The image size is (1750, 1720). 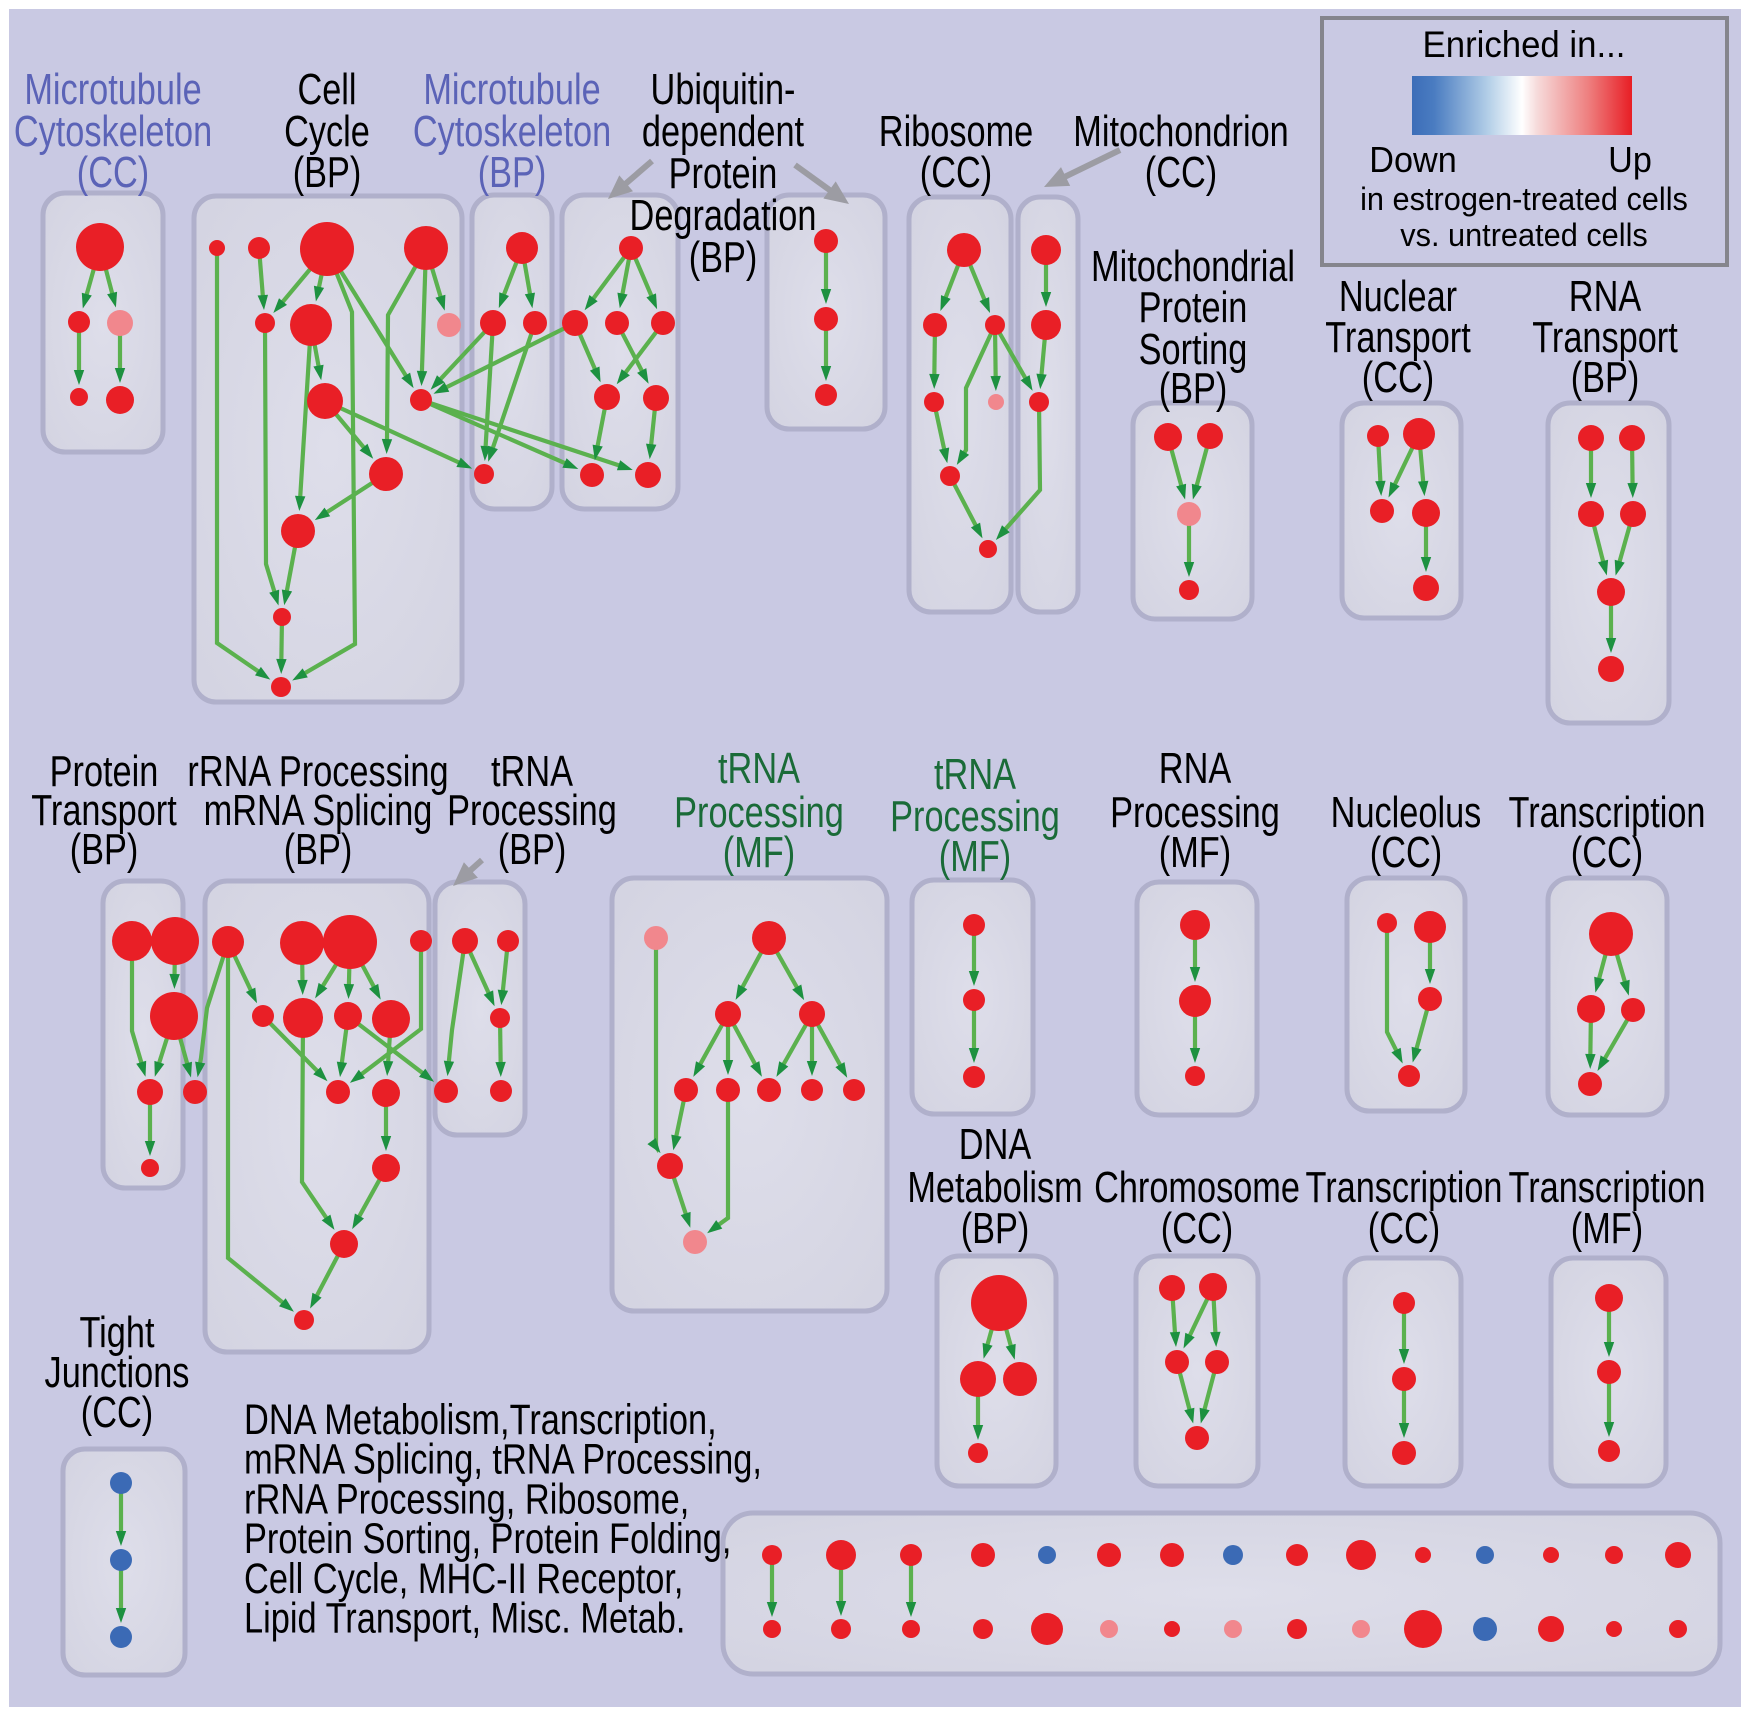 What do you see at coordinates (1524, 235) in the screenshot?
I see `svg-text: vs. untreated cells` at bounding box center [1524, 235].